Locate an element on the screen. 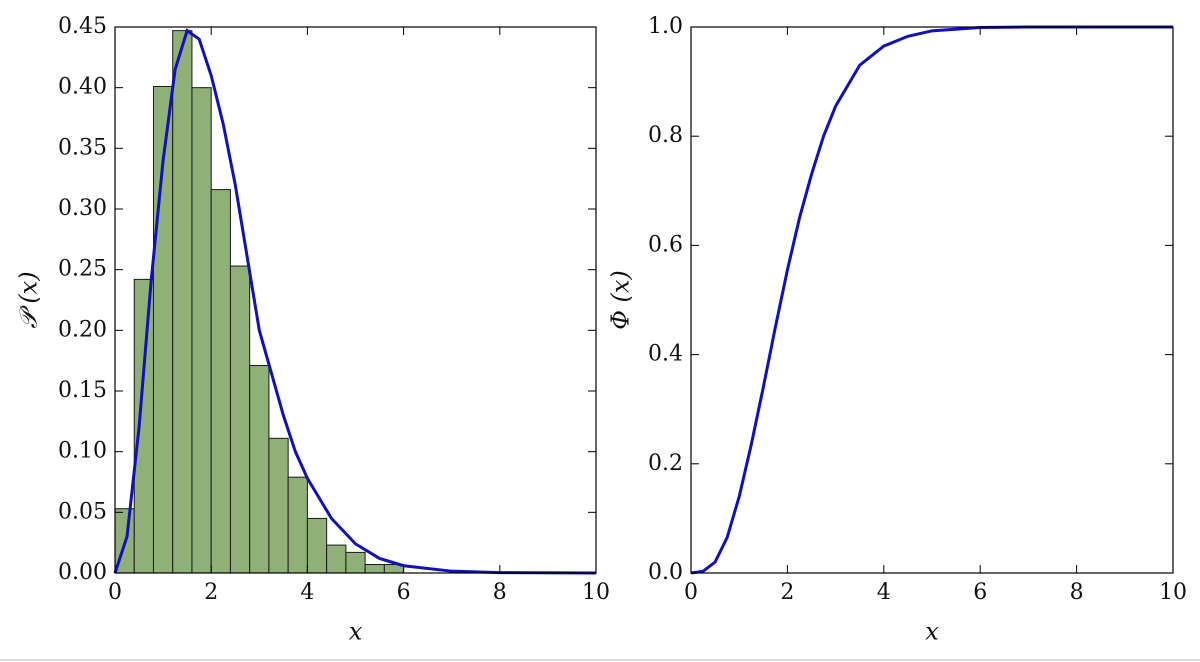  y-tick-label: 0.8 is located at coordinates (665, 135).